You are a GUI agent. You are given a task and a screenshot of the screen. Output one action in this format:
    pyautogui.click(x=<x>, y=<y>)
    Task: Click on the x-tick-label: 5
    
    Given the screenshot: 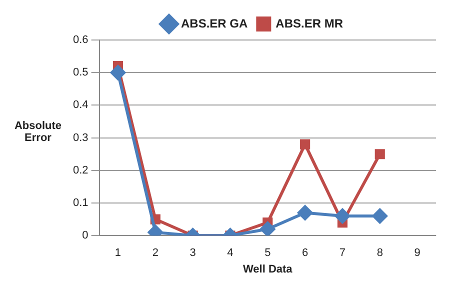 What is the action you would take?
    pyautogui.click(x=267, y=253)
    